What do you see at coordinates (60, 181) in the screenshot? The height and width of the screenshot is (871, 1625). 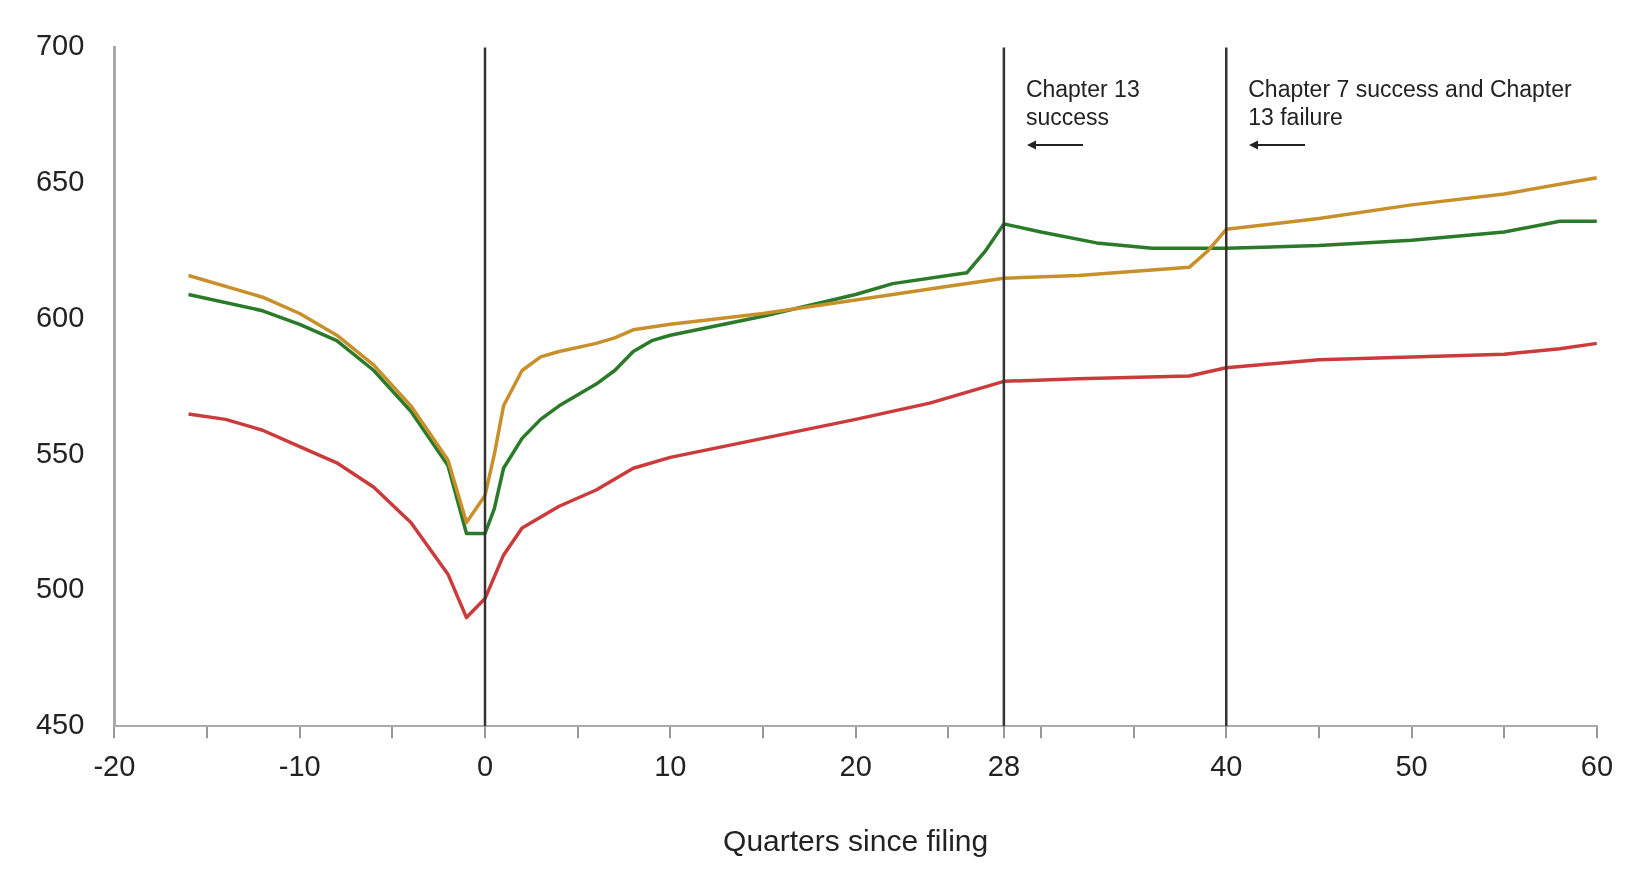 I see `y-tick-label: 650` at bounding box center [60, 181].